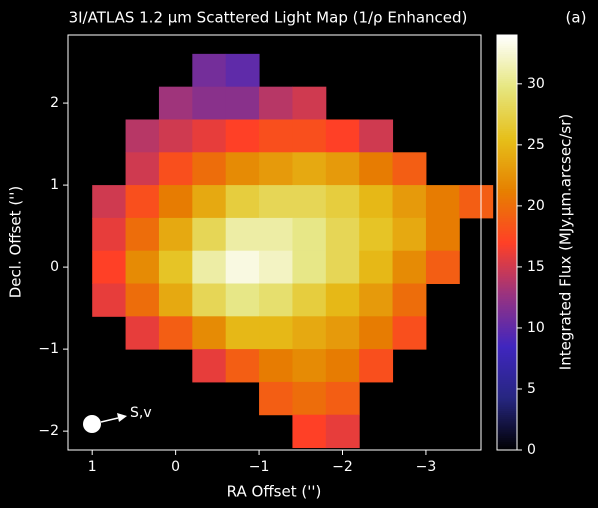 This screenshot has width=598, height=508. Describe the element at coordinates (54, 267) in the screenshot. I see `y-tick-label: 0` at that location.